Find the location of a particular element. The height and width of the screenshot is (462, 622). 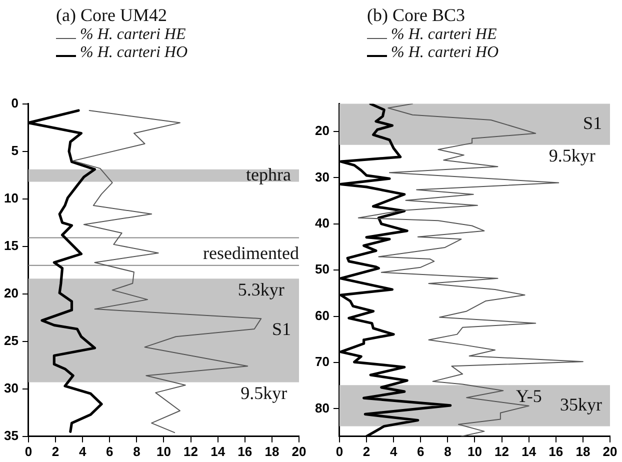

ref-line-label: resedimented is located at coordinates (251, 253).